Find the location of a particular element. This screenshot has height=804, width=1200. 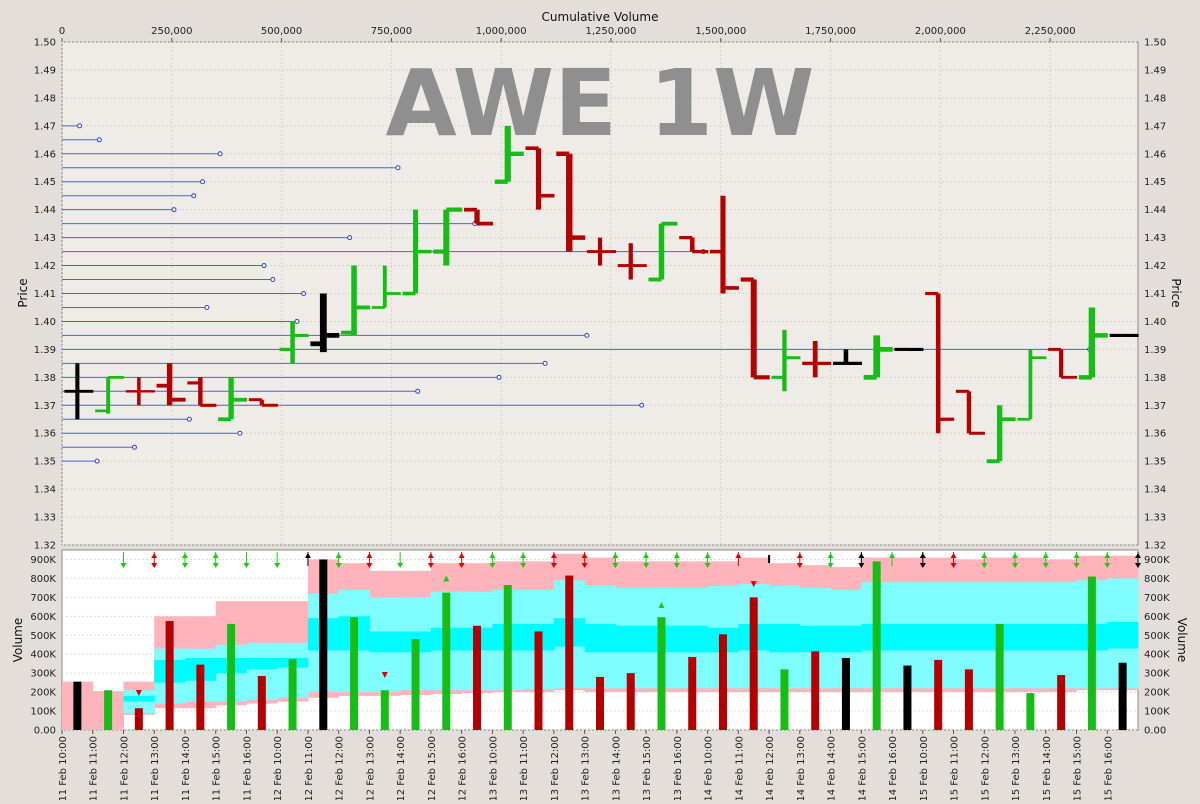

cumvol-tick-label: 0 is located at coordinates (62, 31).